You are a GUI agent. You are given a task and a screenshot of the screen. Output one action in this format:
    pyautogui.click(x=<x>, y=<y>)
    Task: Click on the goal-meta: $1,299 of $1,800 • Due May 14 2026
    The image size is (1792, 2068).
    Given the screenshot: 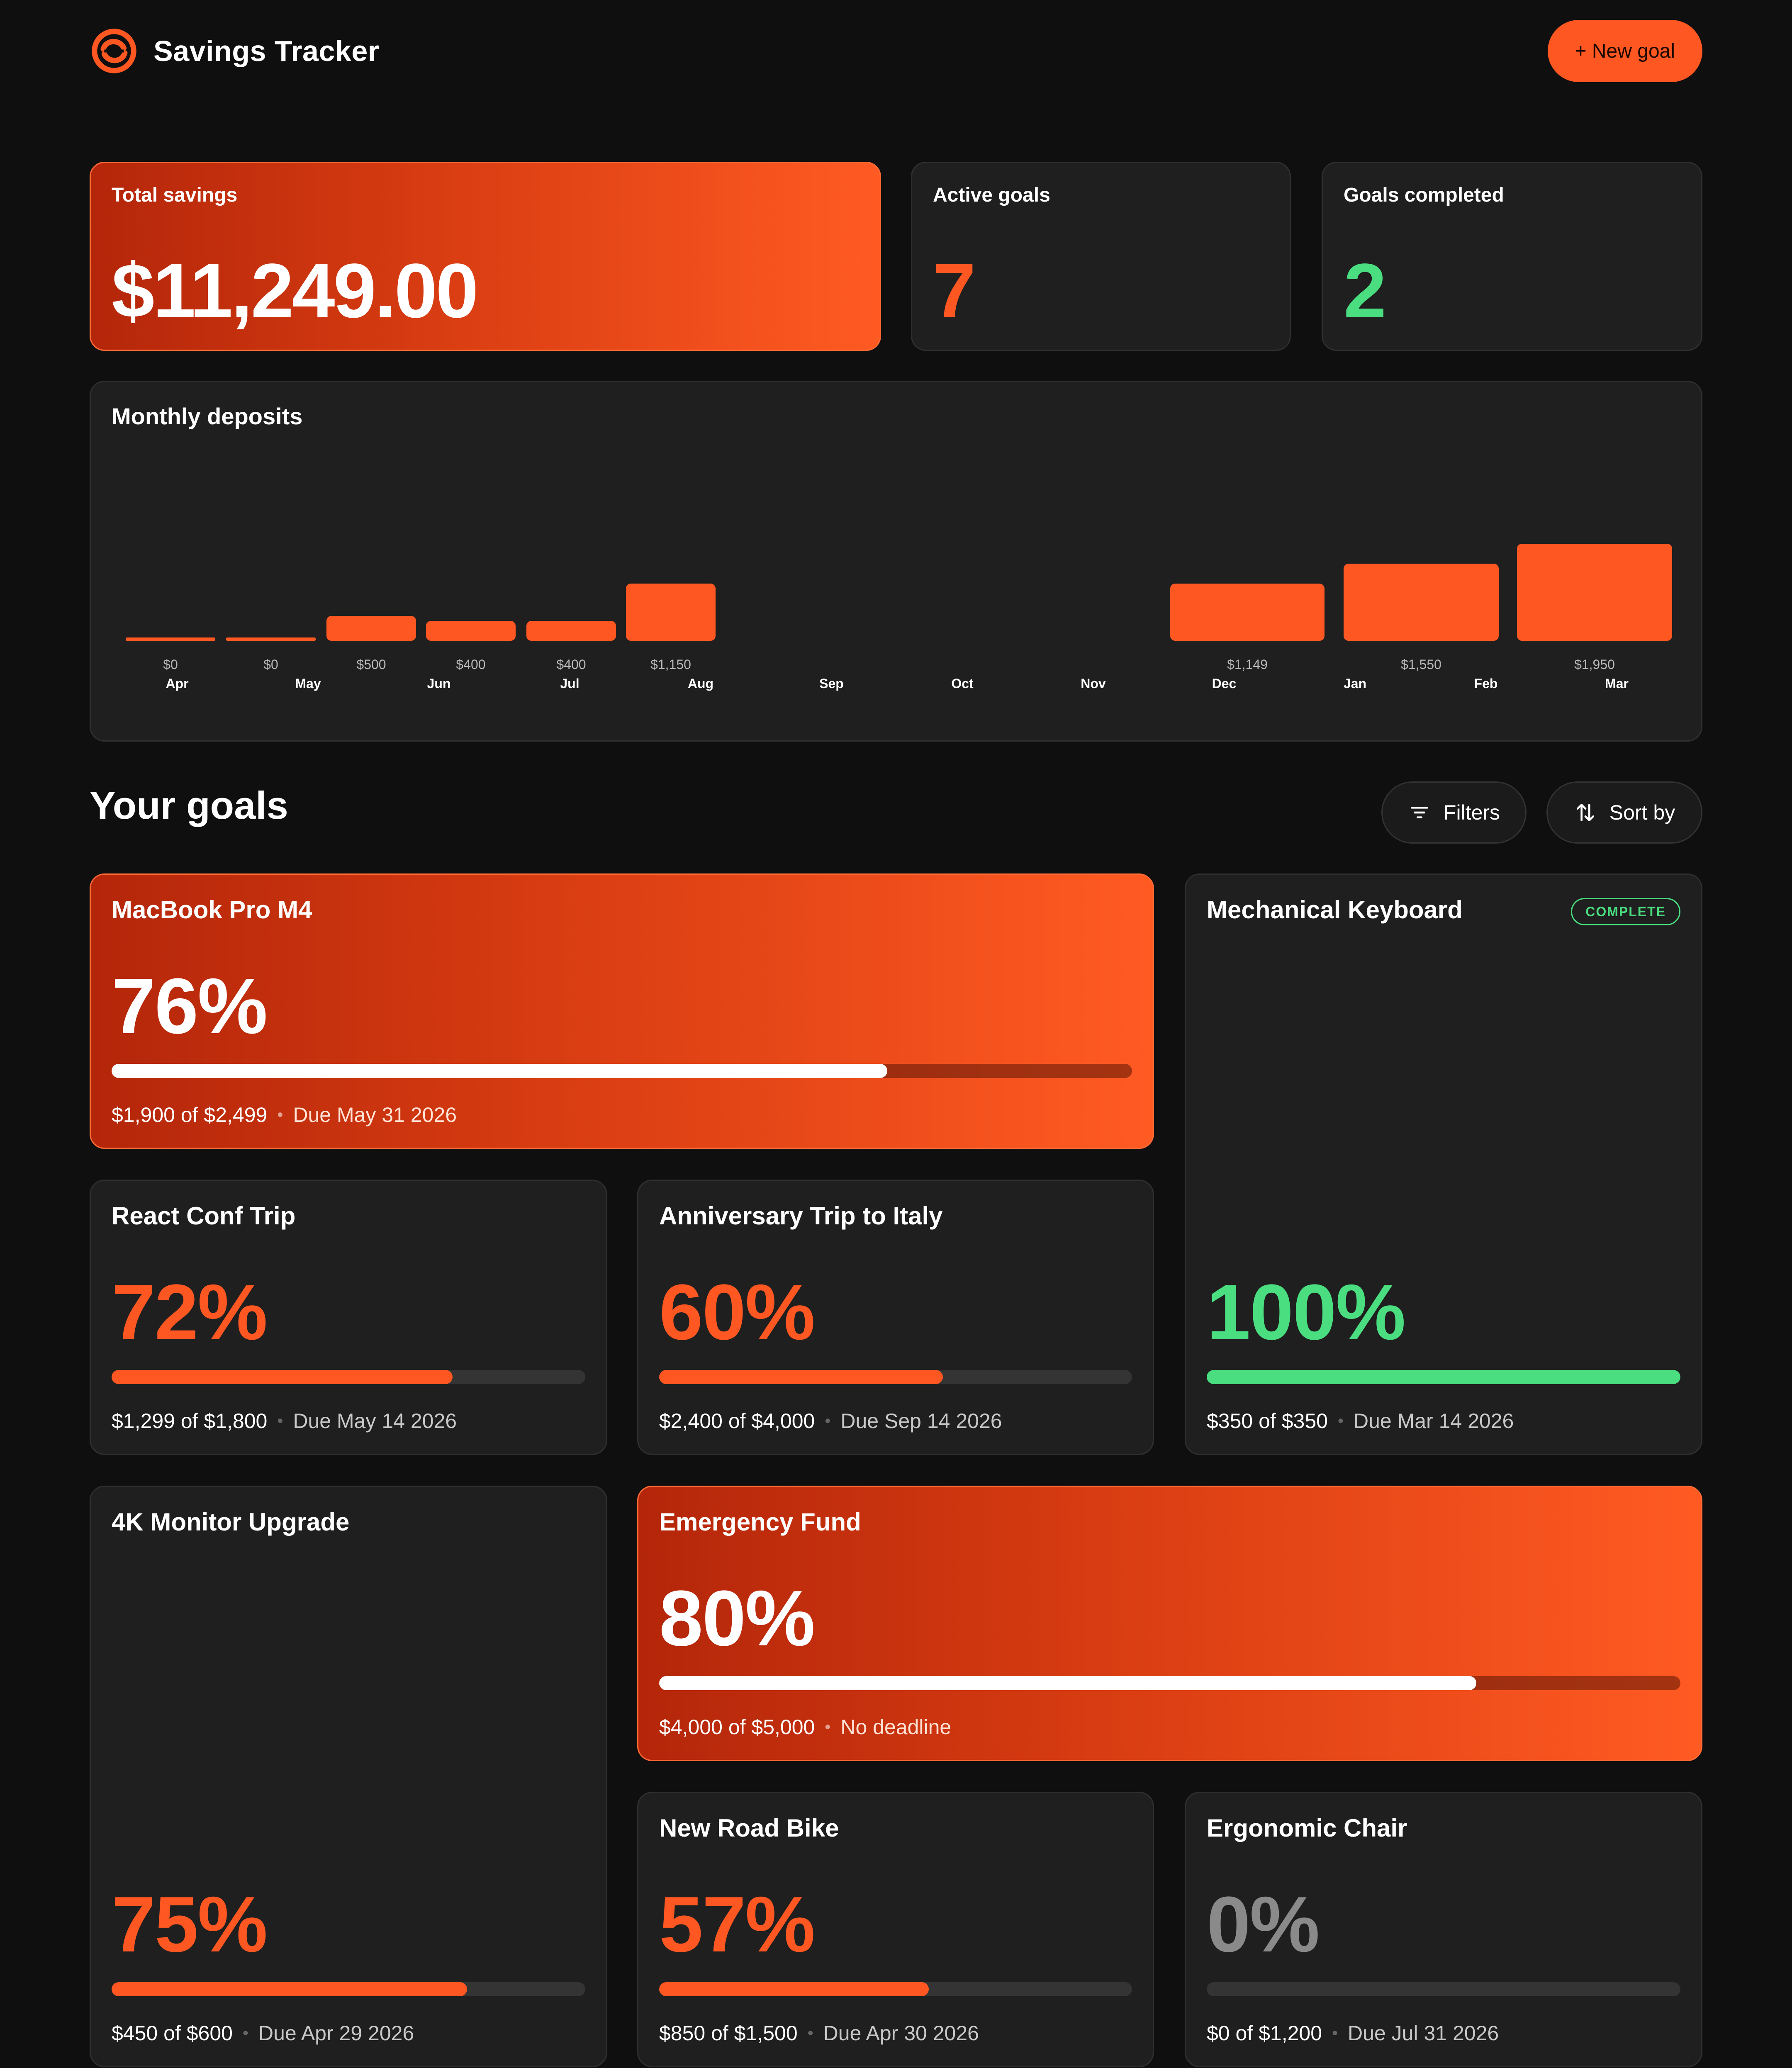 What is the action you would take?
    pyautogui.click(x=284, y=1421)
    